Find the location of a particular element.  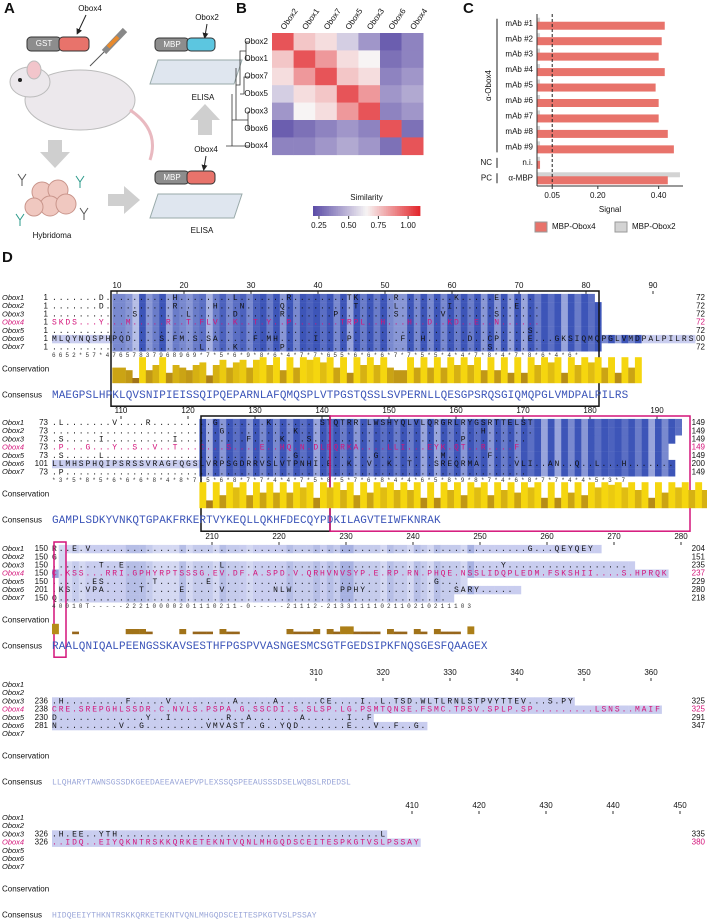

row-label: Obox4 is located at coordinates (256, 145).